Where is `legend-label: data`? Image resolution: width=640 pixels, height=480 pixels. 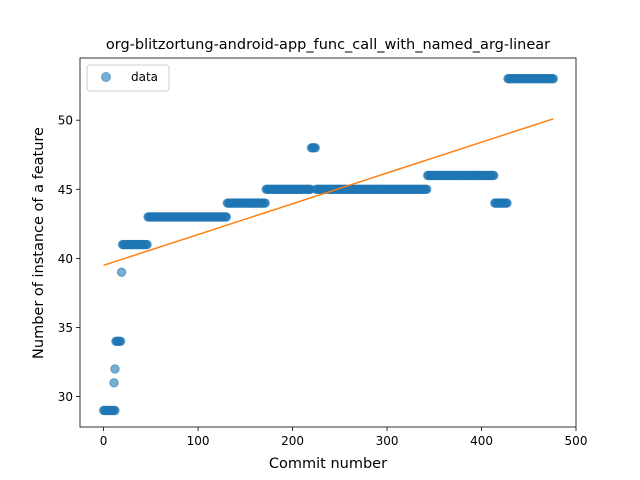
legend-label: data is located at coordinates (144, 77).